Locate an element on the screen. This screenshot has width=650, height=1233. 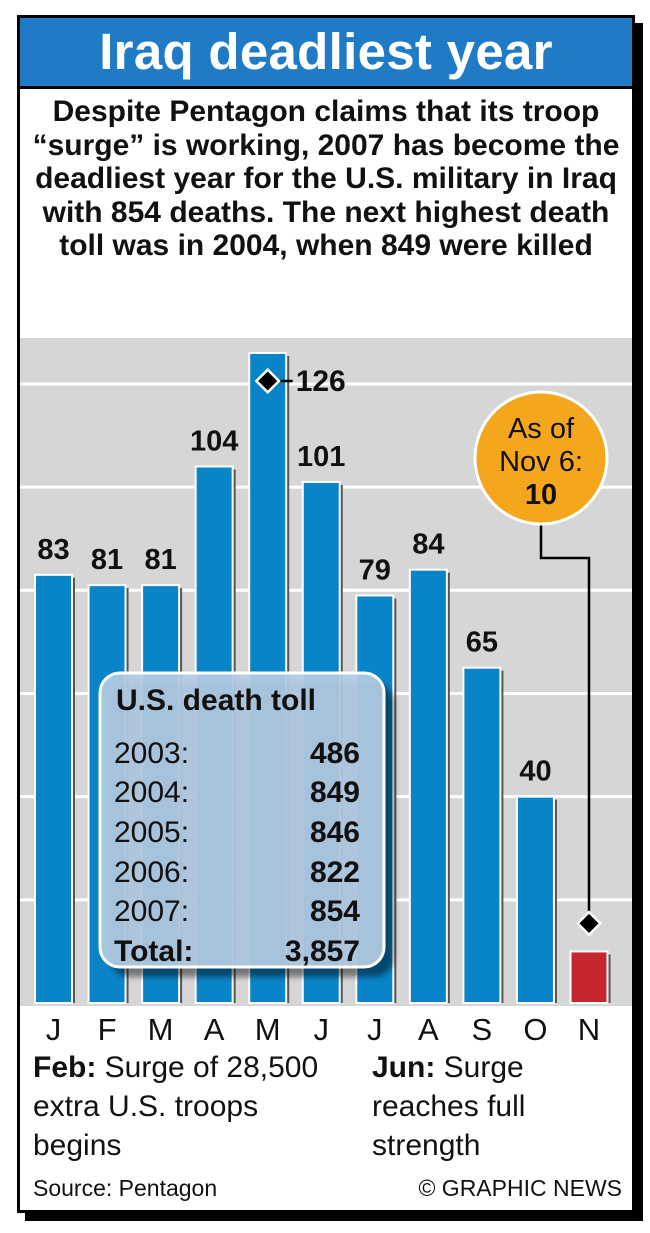
death-toll-box-background is located at coordinates (242, 820).